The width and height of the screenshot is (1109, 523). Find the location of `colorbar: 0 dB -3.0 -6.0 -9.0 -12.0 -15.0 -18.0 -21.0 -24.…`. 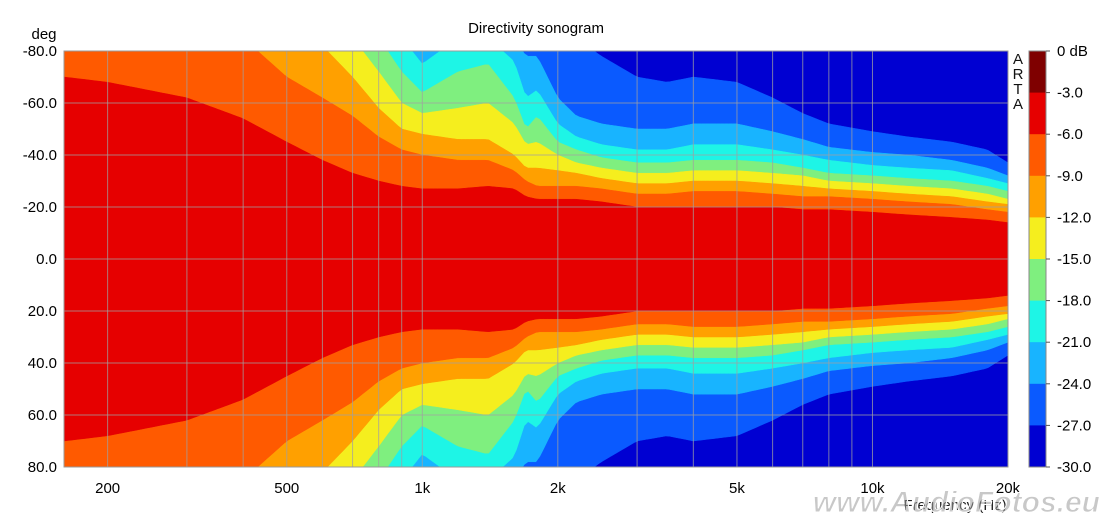

colorbar: 0 dB -3.0 -6.0 -9.0 -12.0 -15.0 -18.0 -21.0 -24.… is located at coordinates (1059, 259).